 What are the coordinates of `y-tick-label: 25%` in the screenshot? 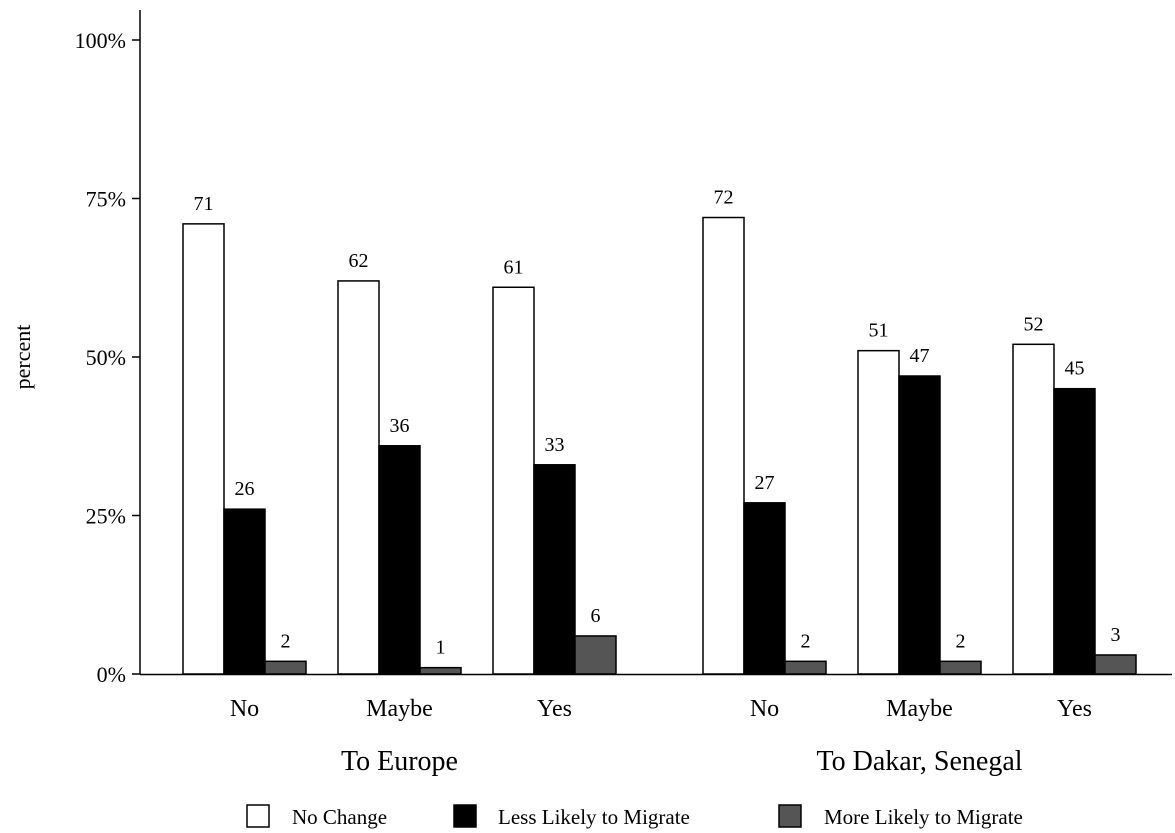 It's located at (106, 516).